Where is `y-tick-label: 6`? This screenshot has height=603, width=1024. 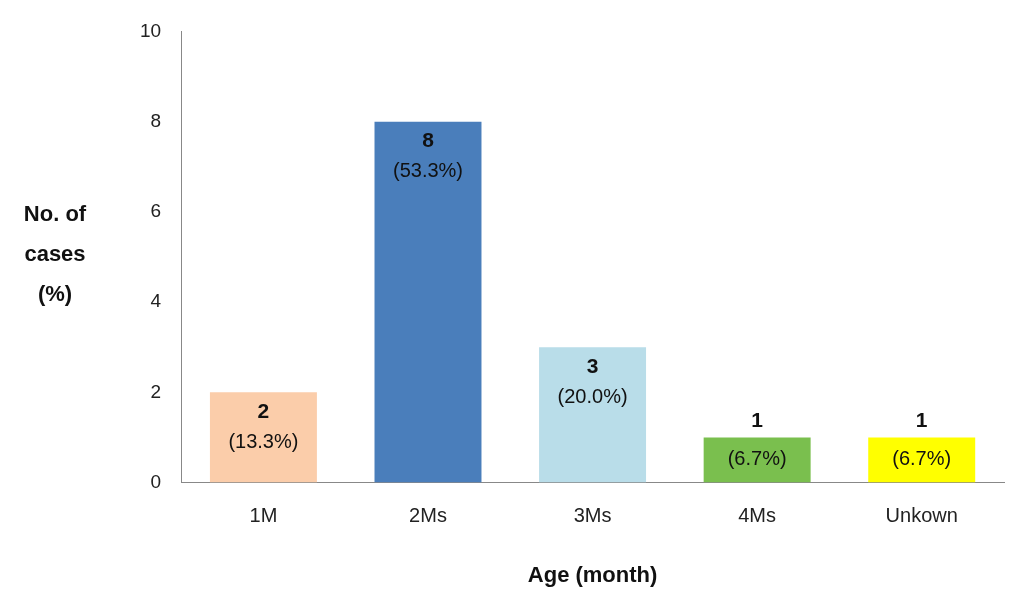
y-tick-label: 6 is located at coordinates (156, 211).